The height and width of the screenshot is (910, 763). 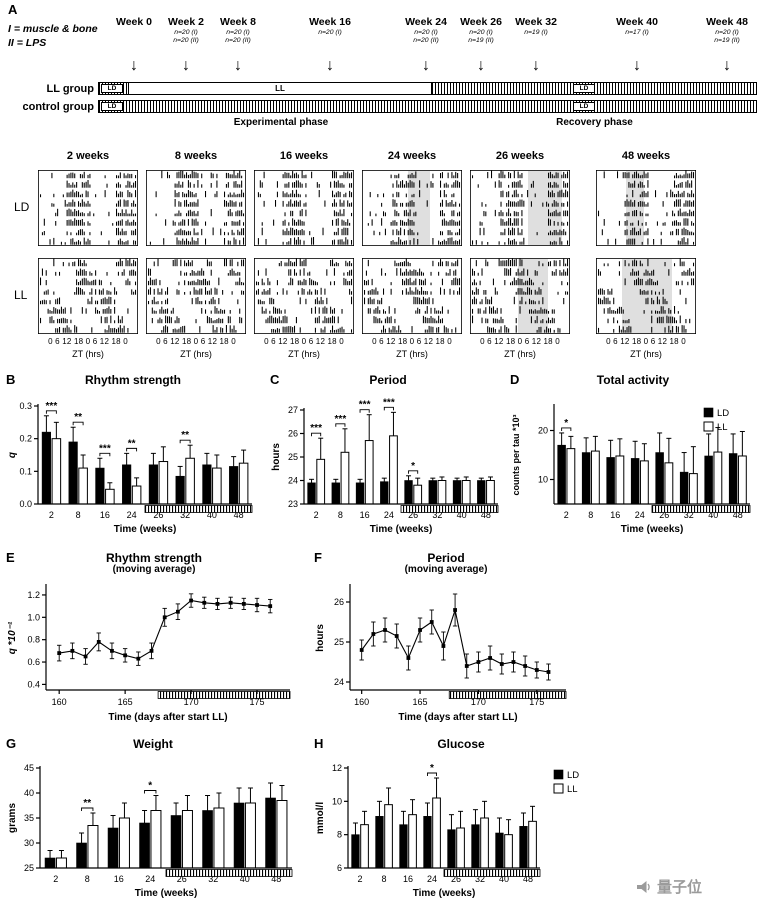 I want to click on svg-text: 45, so click(x=29, y=768).